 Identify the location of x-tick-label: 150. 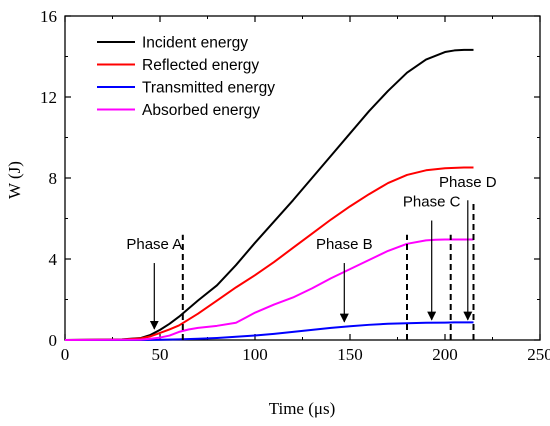
(350, 354).